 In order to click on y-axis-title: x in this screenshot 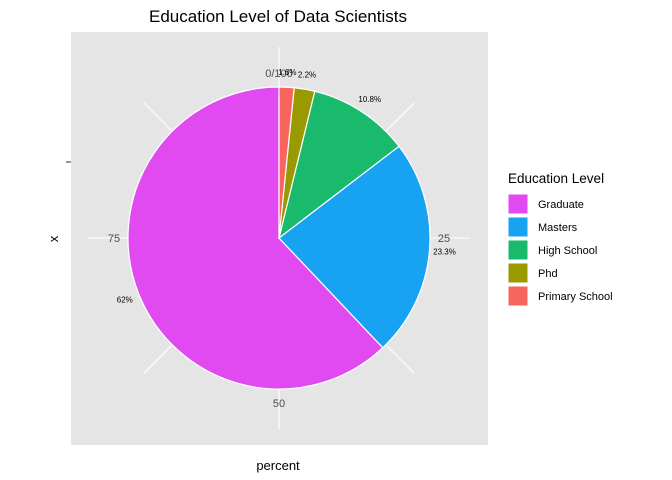, I will do `click(53, 238)`.